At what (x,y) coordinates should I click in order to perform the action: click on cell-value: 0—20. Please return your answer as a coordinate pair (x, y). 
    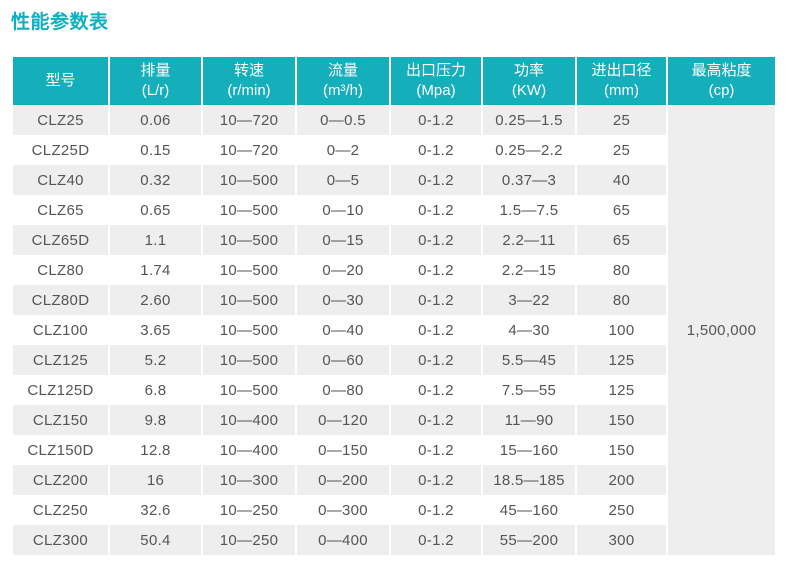
    Looking at the image, I should click on (344, 270).